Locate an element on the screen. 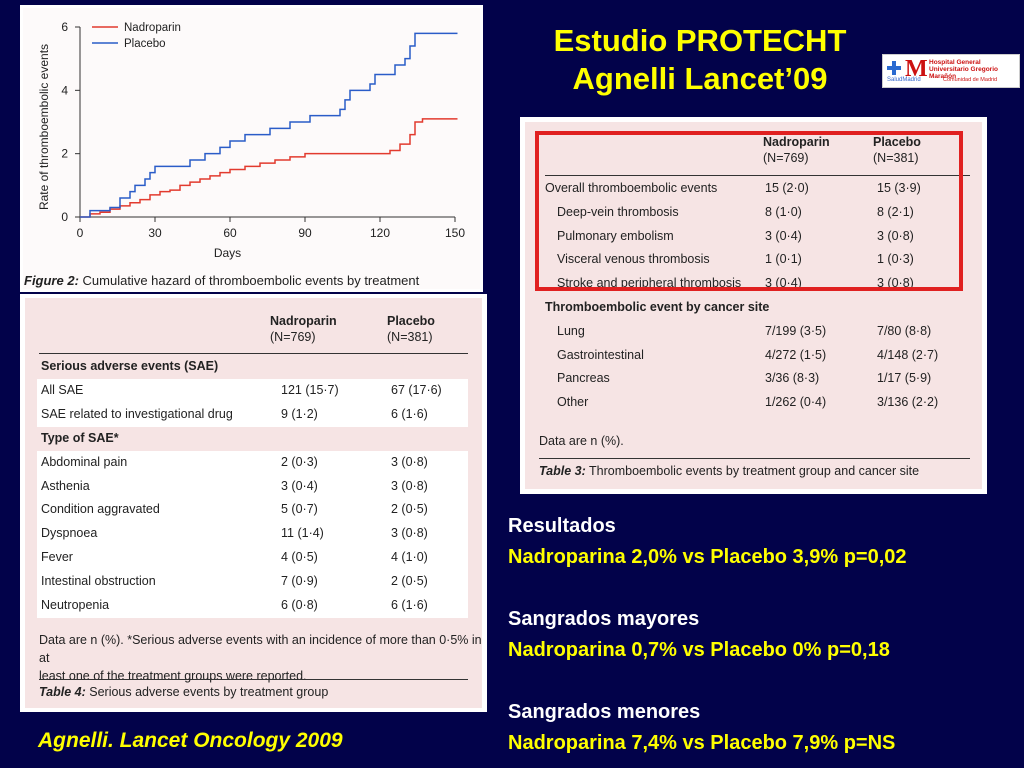 Image resolution: width=1024 pixels, height=768 pixels. table3-col2-n: (N=381) is located at coordinates (896, 158).